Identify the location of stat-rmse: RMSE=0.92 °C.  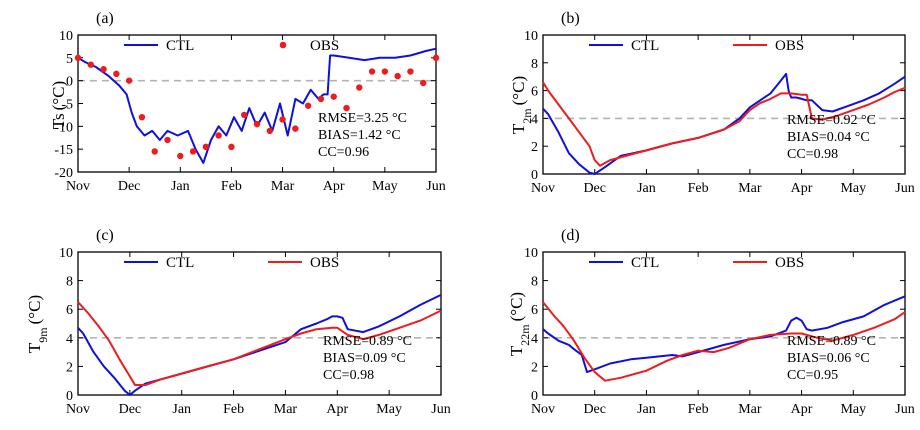
(831, 120).